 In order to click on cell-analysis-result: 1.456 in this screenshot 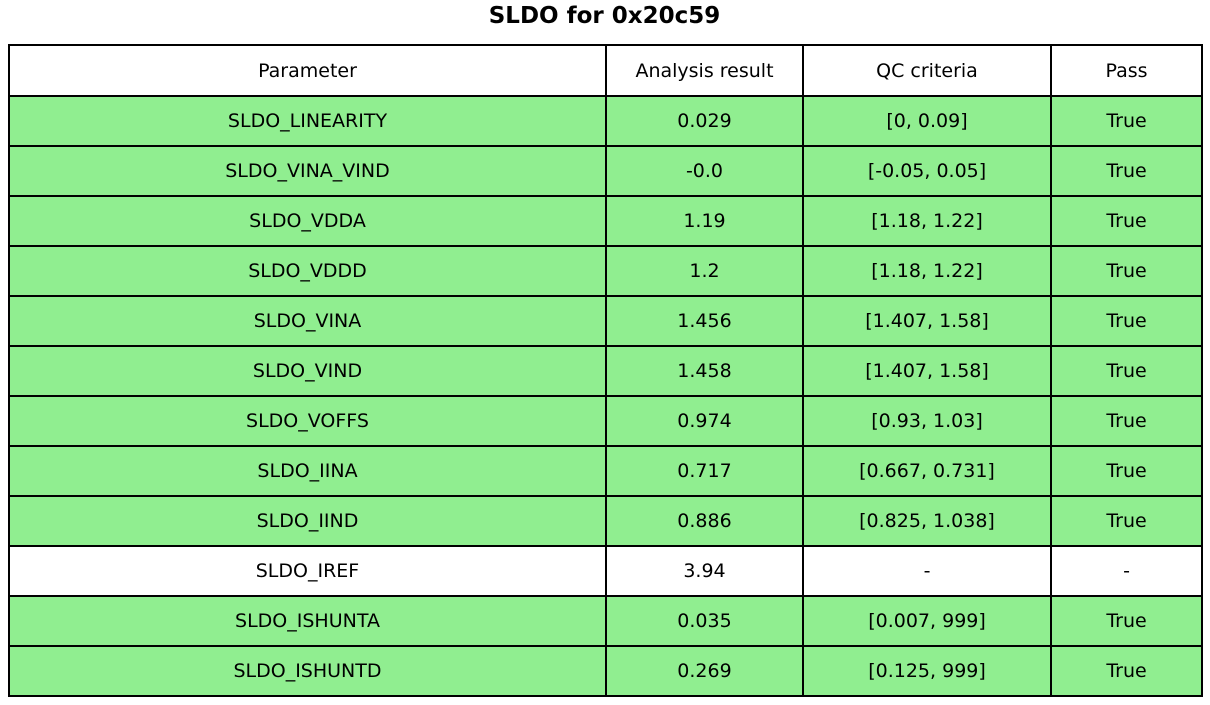, I will do `click(704, 321)`.